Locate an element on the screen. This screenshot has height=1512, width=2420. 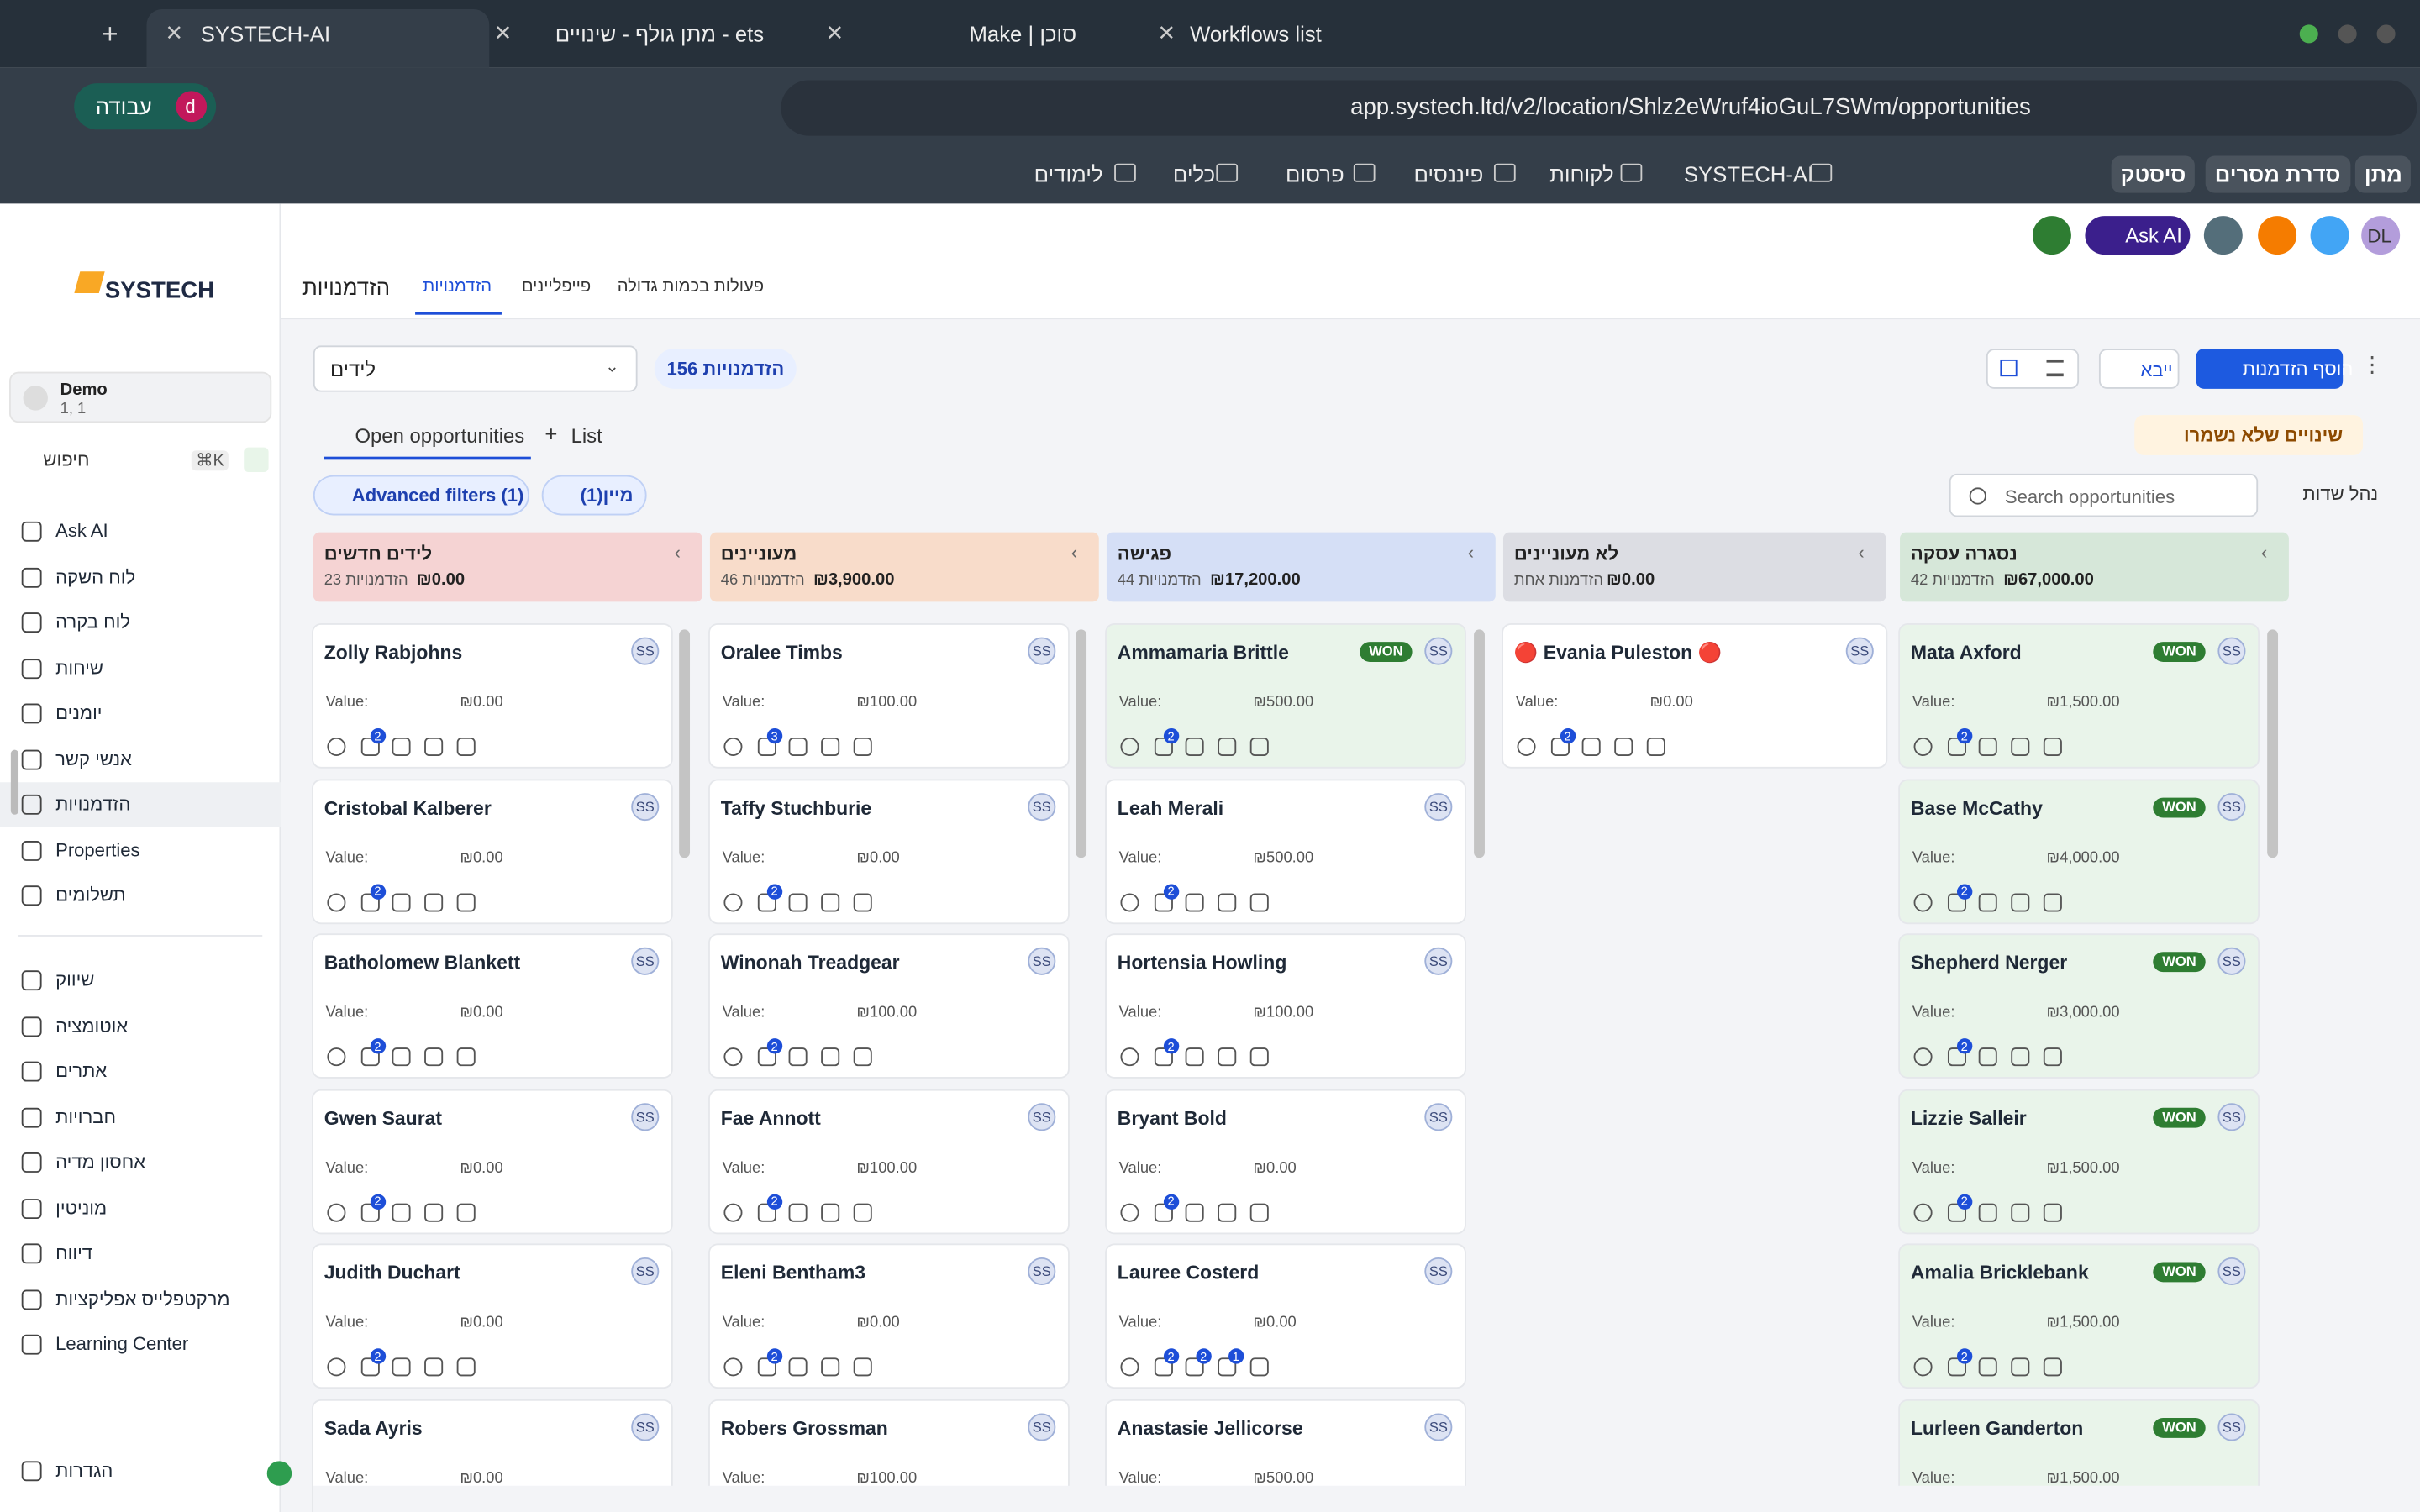
tab-title: ets - מתן גולף - שינויים is located at coordinates (660, 34).